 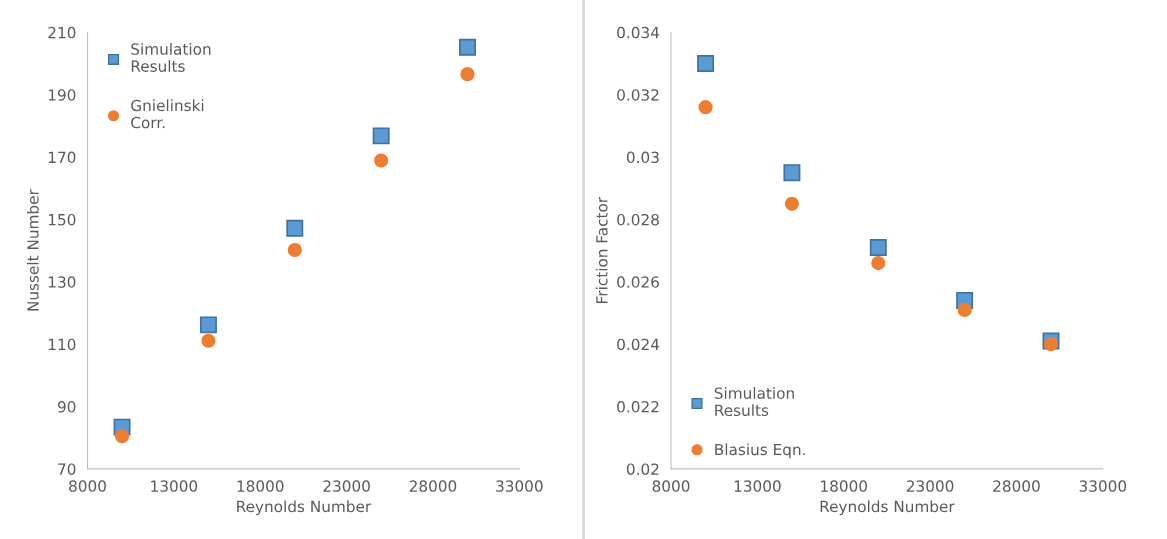 I want to click on y-tick-label: 0.026, so click(x=638, y=282).